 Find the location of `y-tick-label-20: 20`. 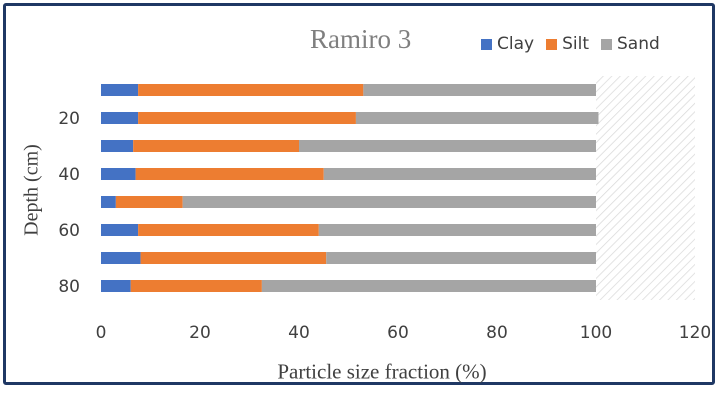

y-tick-label-20: 20 is located at coordinates (69, 119).